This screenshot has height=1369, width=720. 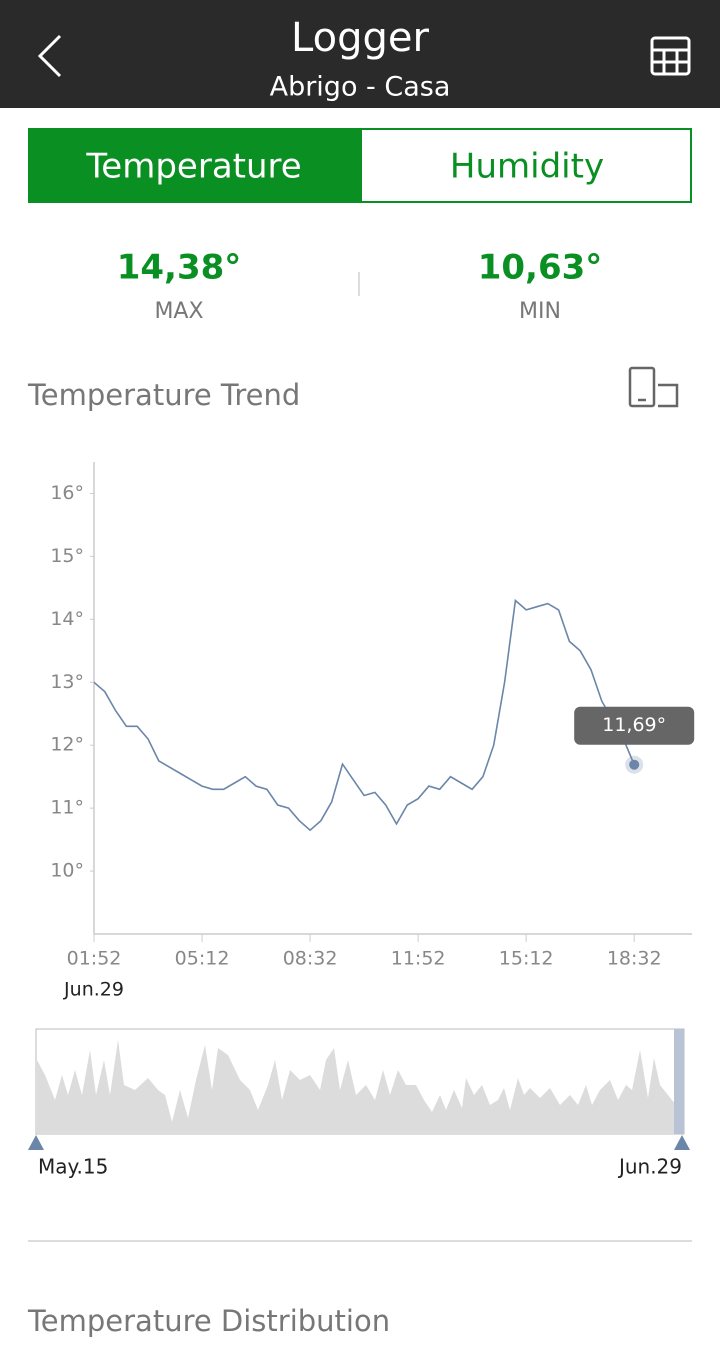 What do you see at coordinates (358, 1086) in the screenshot?
I see `navigator-area` at bounding box center [358, 1086].